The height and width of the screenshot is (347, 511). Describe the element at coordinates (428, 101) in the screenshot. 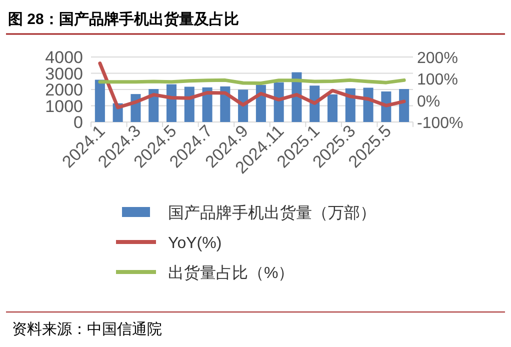

I see `y2-tick-label: 0%` at that location.